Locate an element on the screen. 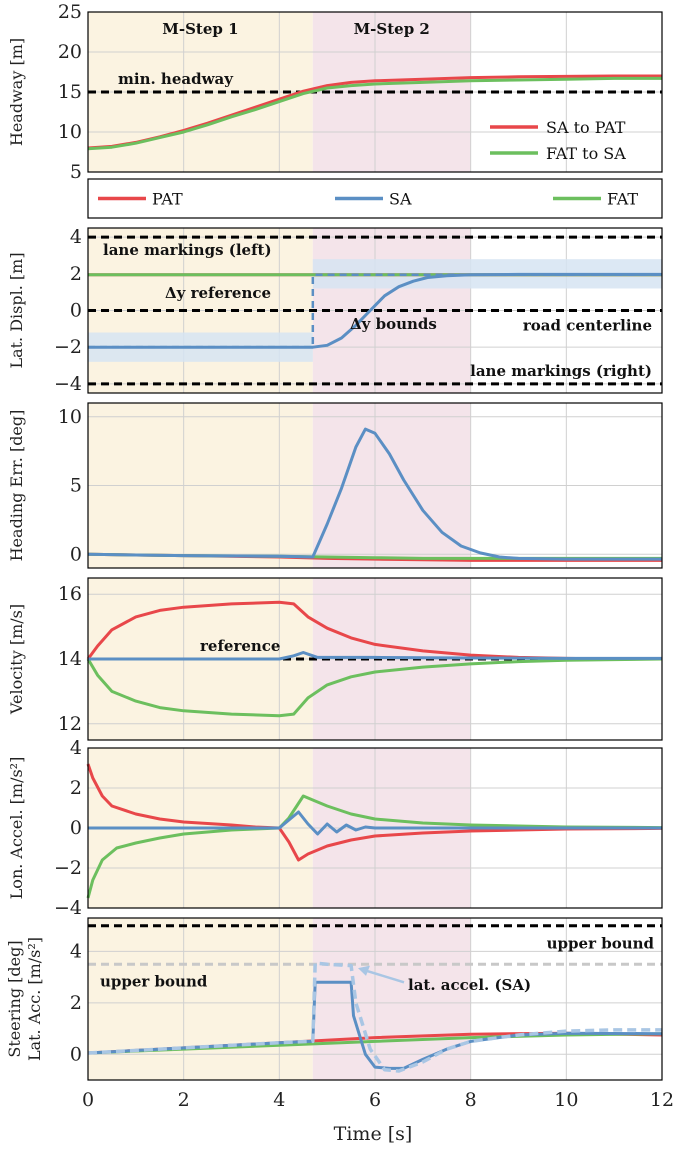  y-axis-label: Headway [m] is located at coordinates (16, 92).